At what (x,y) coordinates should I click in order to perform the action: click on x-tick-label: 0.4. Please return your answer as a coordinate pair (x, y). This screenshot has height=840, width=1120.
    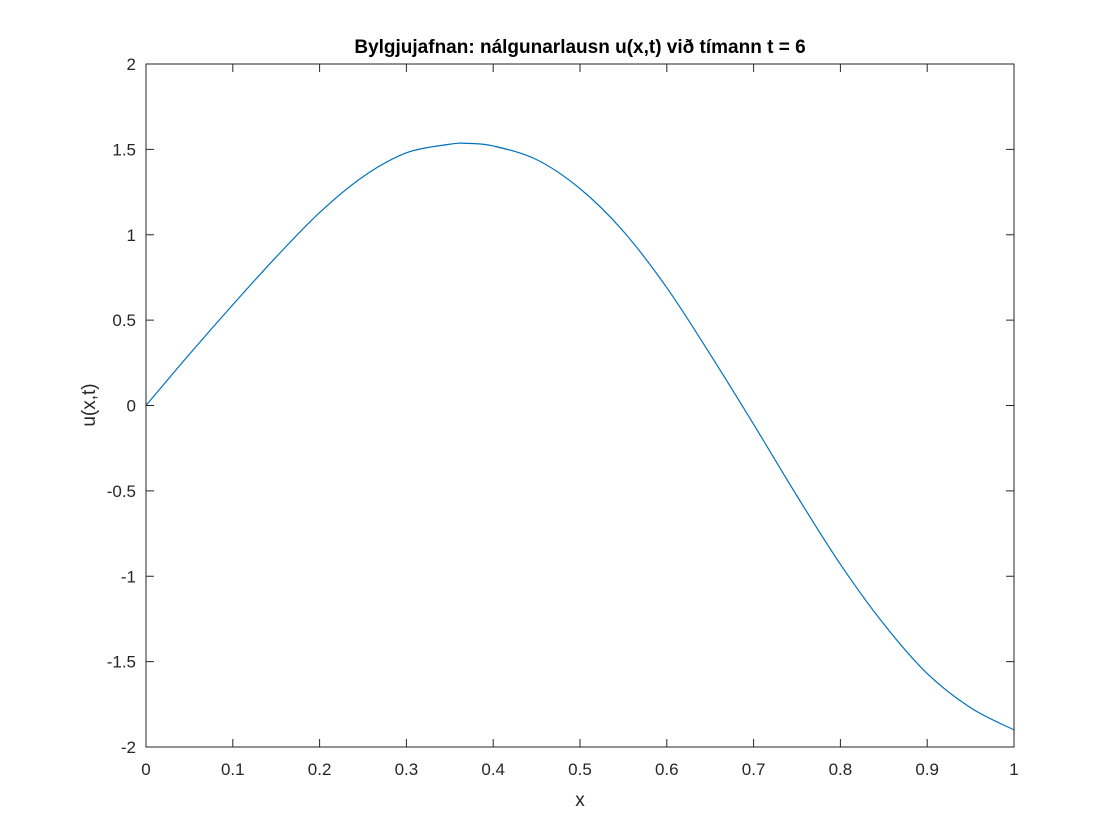
    Looking at the image, I should click on (493, 769).